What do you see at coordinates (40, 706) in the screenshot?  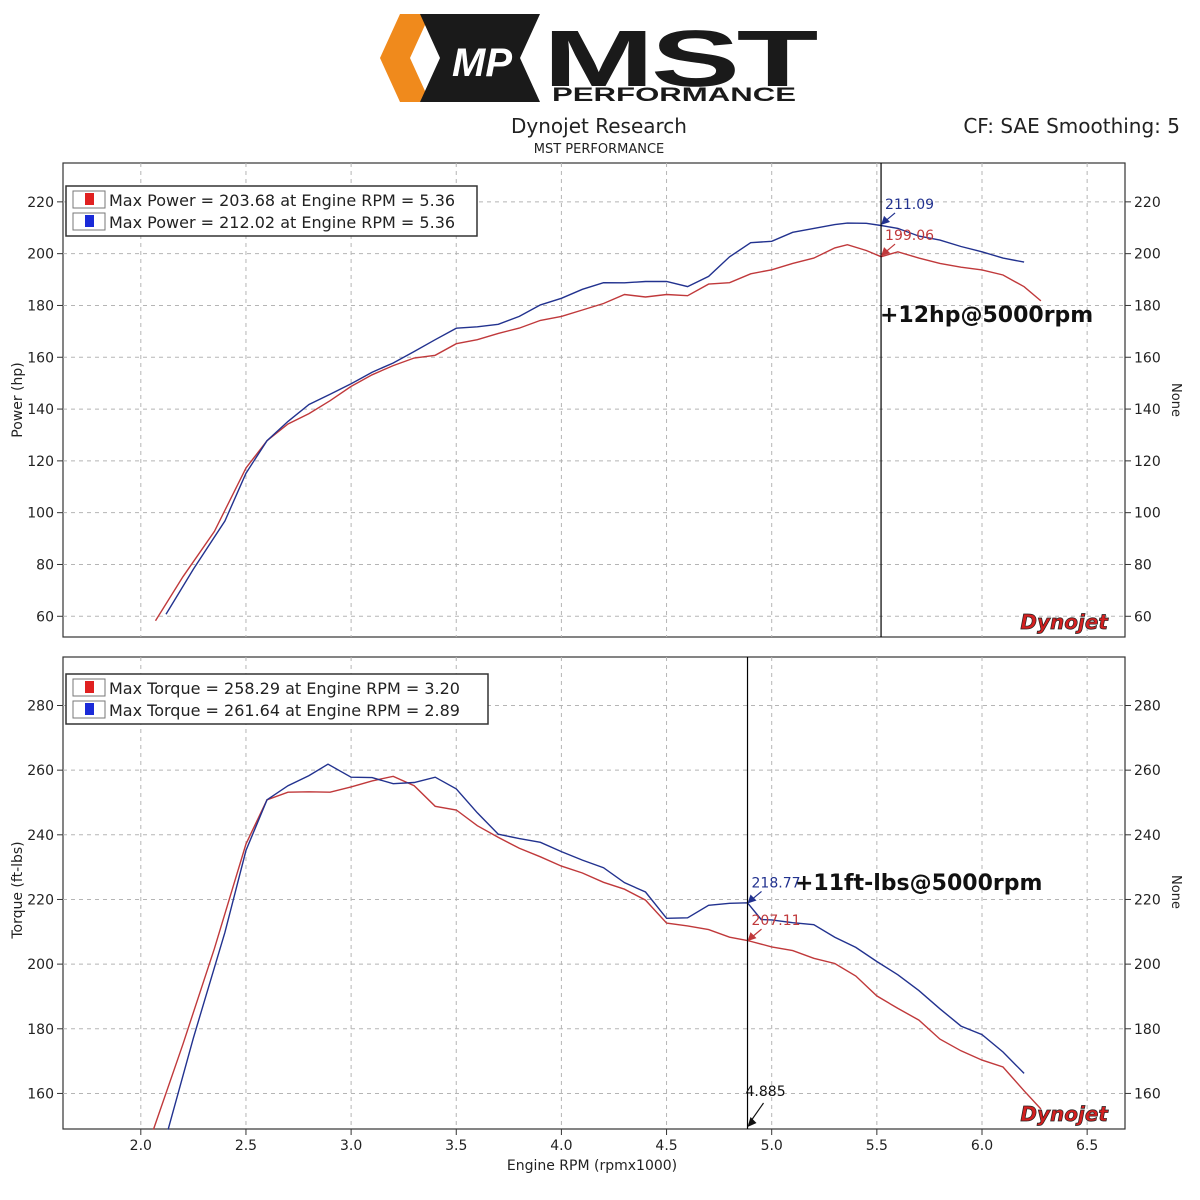 I see `torque-ytick-label-left-6: 280` at bounding box center [40, 706].